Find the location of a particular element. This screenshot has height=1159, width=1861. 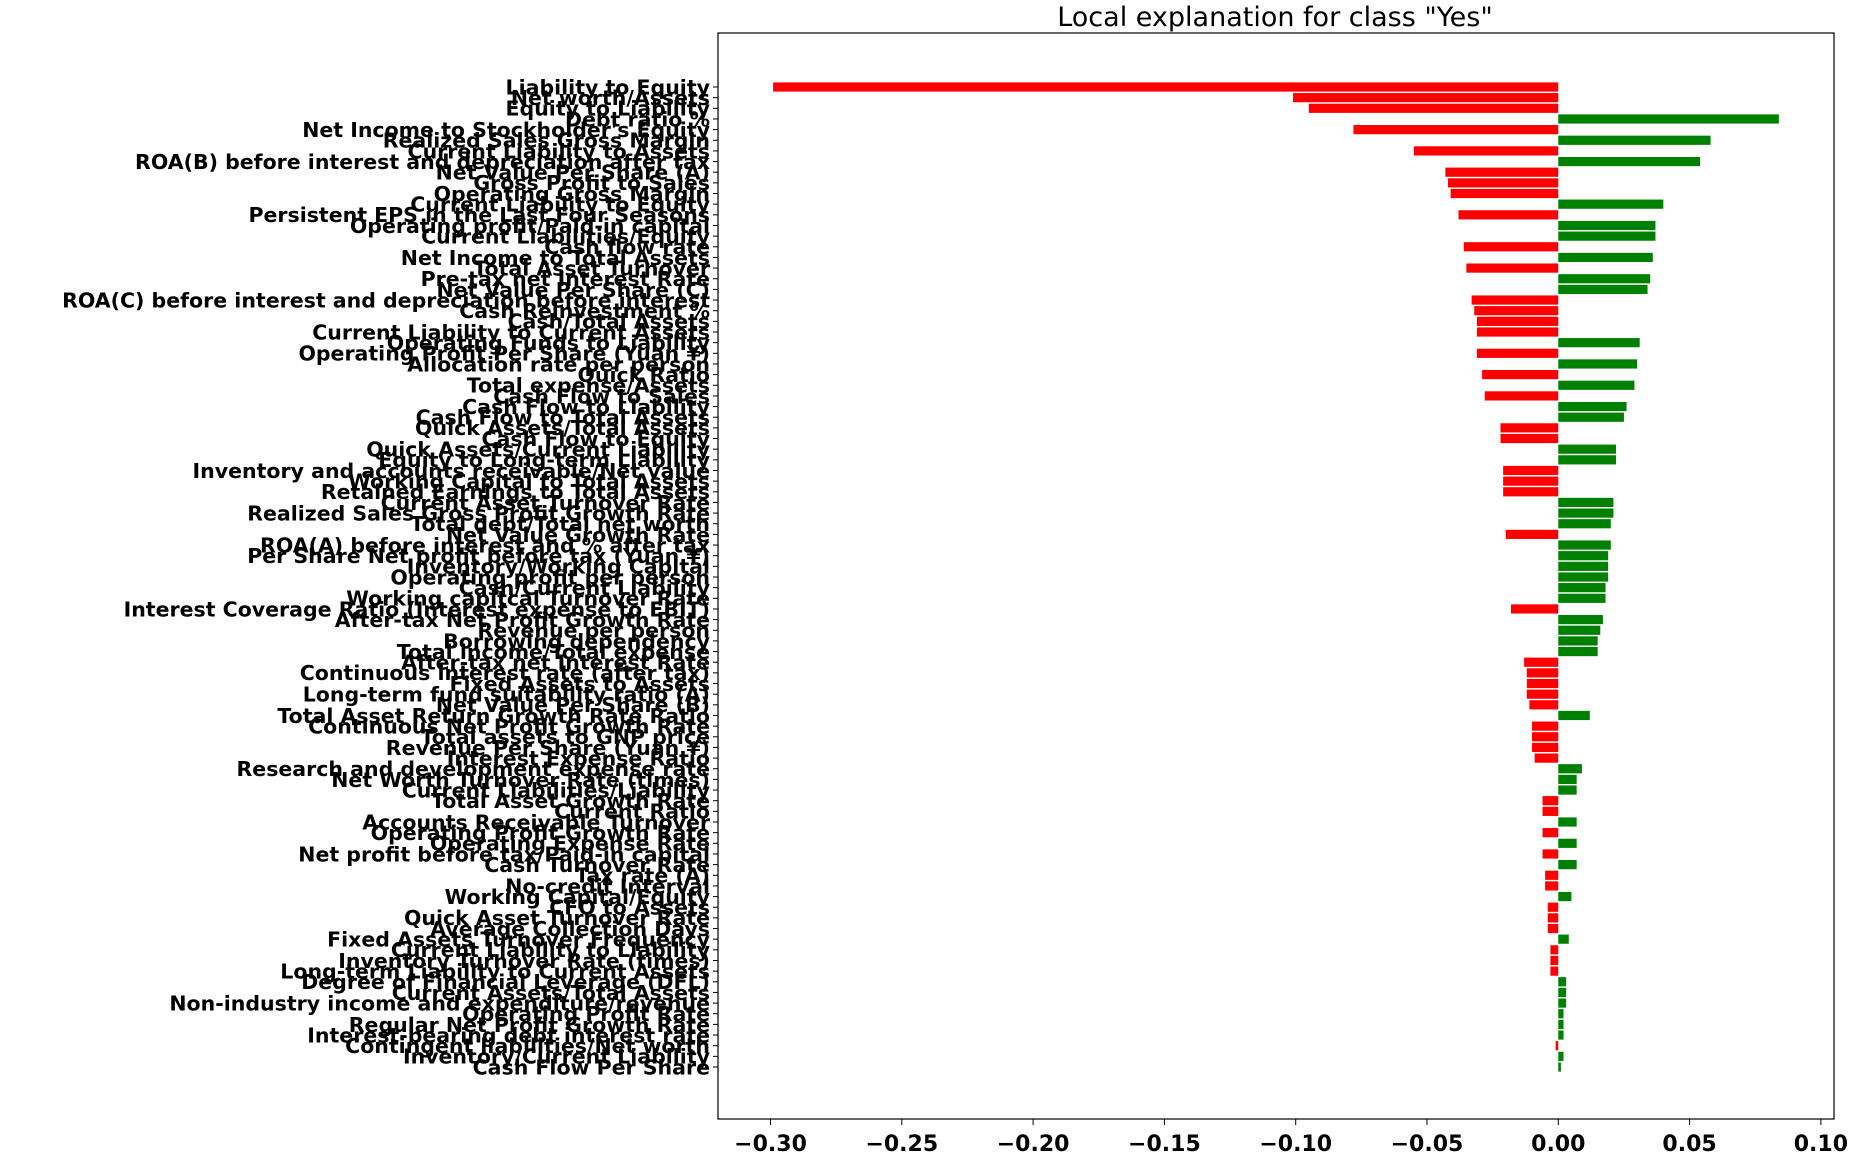

y-tick-label: Inventory Turnover Rate (times) is located at coordinates (524, 961).